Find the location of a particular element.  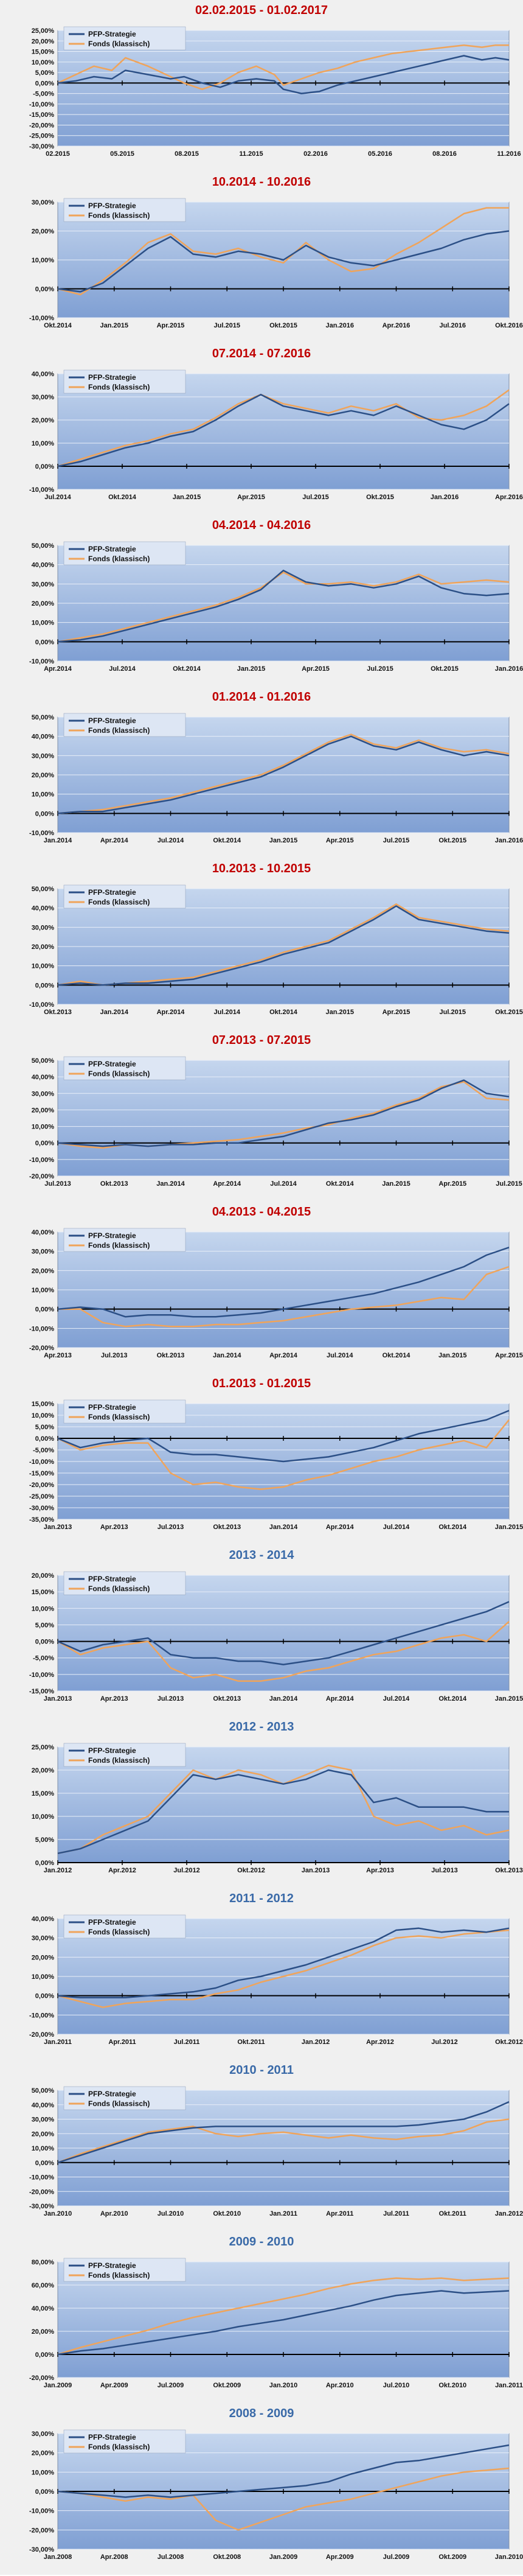

x-tick-label: Apr.2011 is located at coordinates (339, 2213).